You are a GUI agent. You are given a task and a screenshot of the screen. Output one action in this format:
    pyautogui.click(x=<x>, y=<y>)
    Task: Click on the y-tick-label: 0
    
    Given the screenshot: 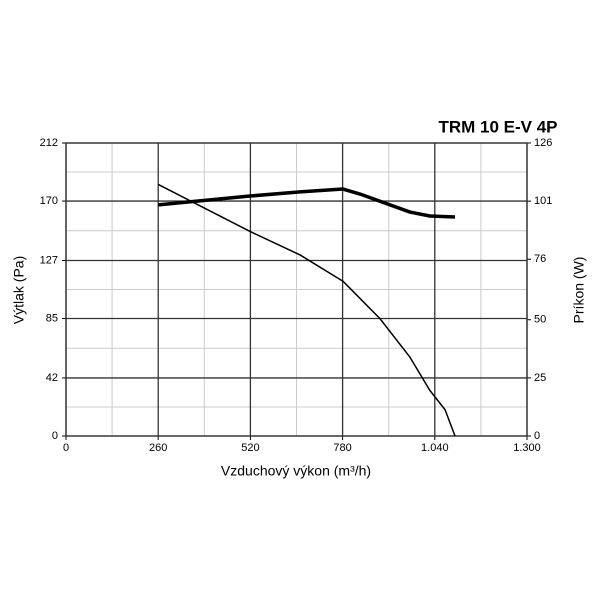 What is the action you would take?
    pyautogui.click(x=55, y=436)
    